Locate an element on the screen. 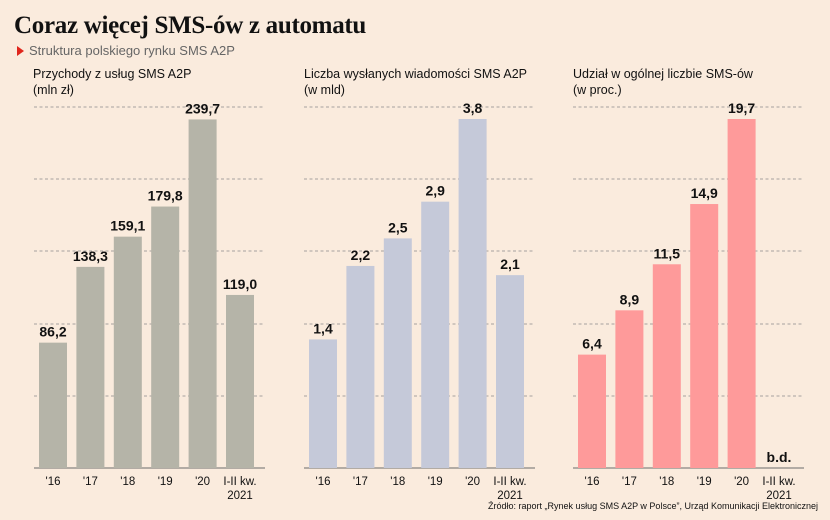 This screenshot has height=520, width=830. subtitle-text: Struktura polskiego rynku SMS A2P is located at coordinates (132, 50).